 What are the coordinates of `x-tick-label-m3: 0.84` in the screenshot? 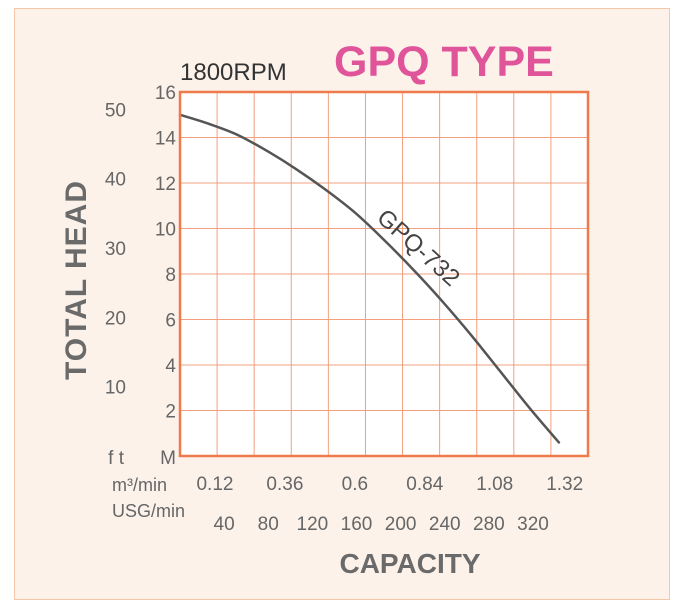 It's located at (424, 484).